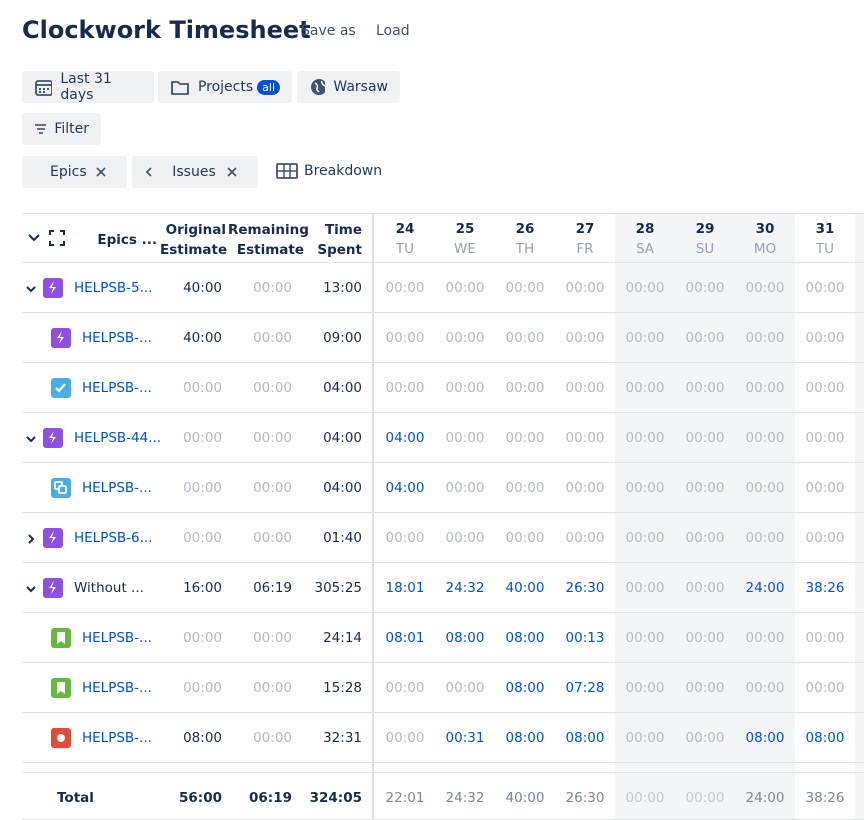 The height and width of the screenshot is (820, 864). I want to click on day-time: 07:28, so click(585, 688).